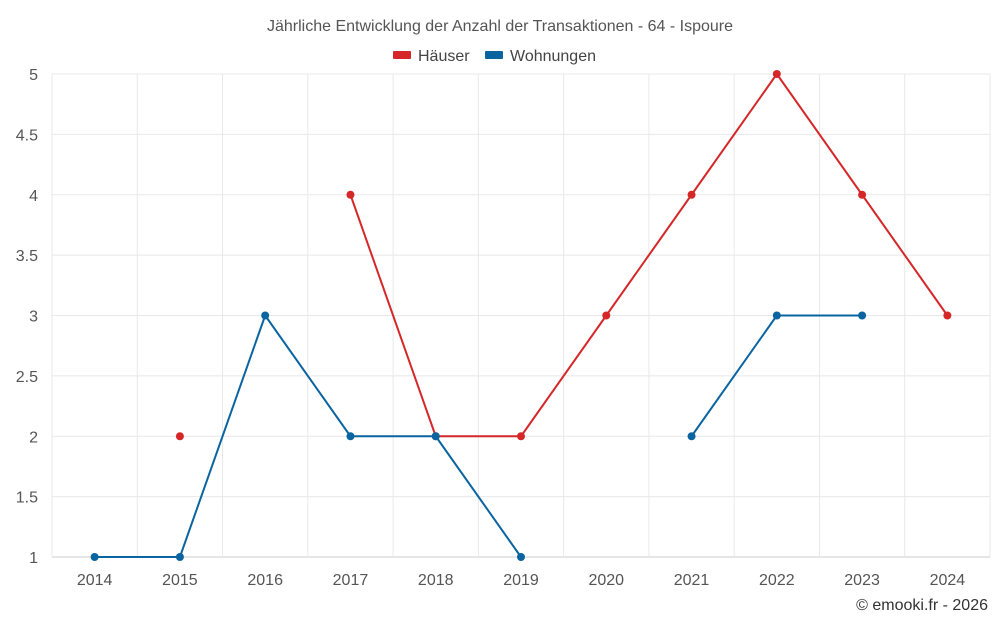 The width and height of the screenshot is (1000, 625). I want to click on y-axis-ticks: 1 1.5 2 2.5 3 3.5 4 4.5 5, so click(27, 317).